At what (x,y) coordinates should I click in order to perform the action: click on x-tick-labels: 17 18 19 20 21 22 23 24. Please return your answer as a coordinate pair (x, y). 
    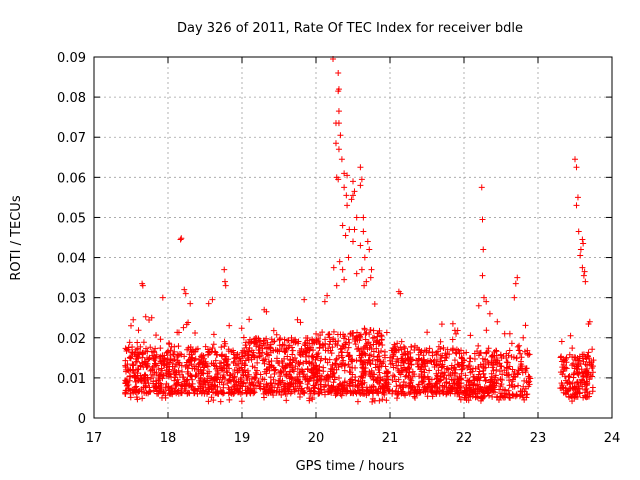
    Looking at the image, I should click on (353, 438).